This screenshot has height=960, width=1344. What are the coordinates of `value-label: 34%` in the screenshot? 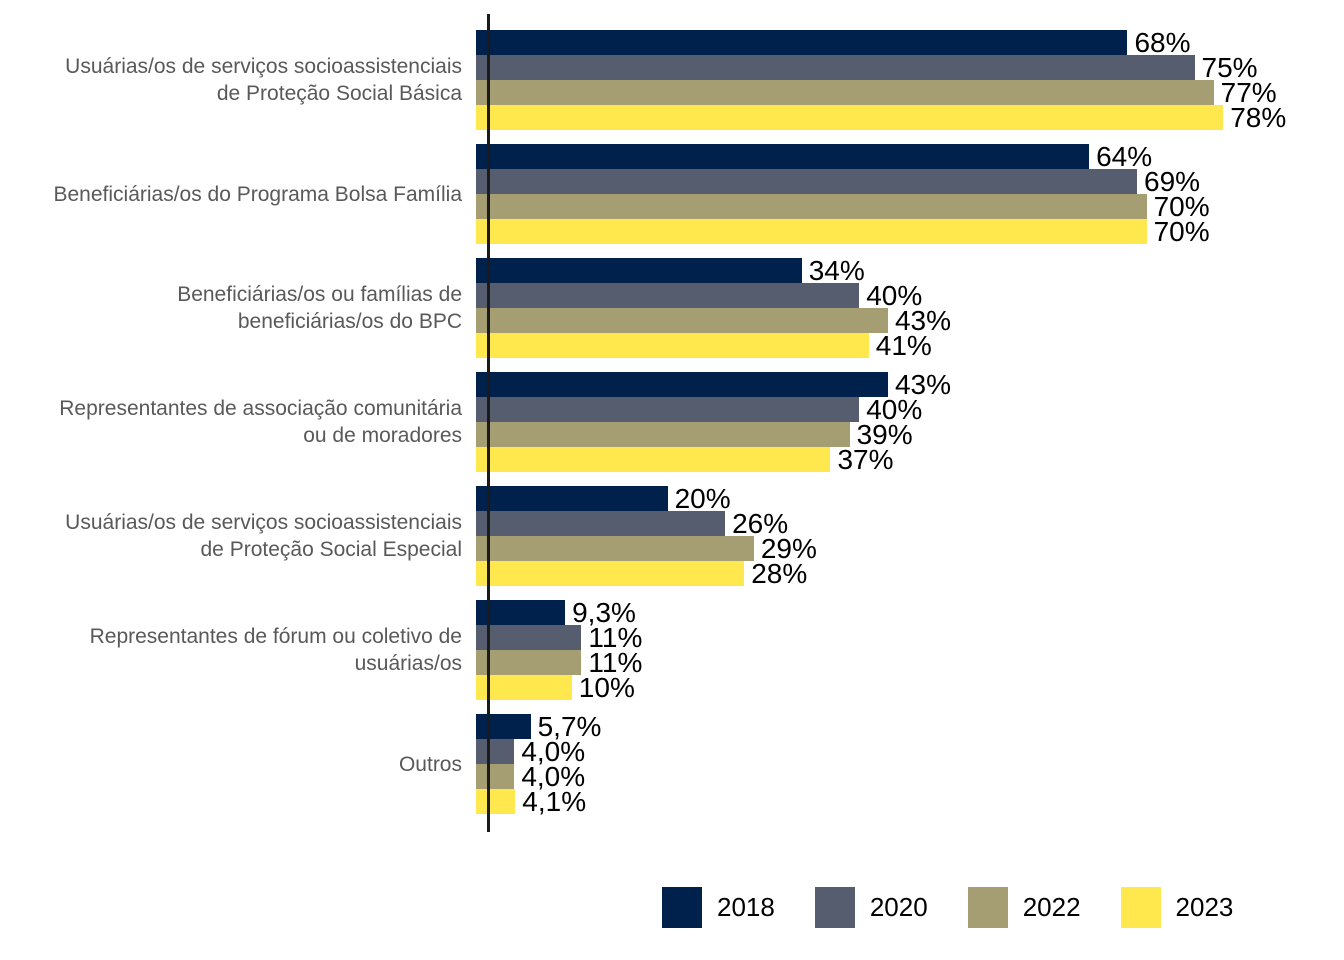 It's located at (836, 270).